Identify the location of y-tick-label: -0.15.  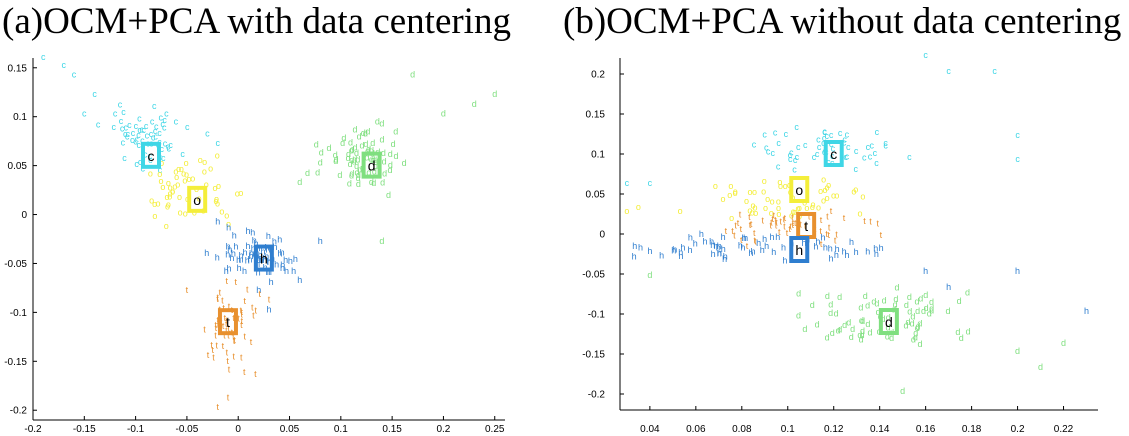
(593, 355).